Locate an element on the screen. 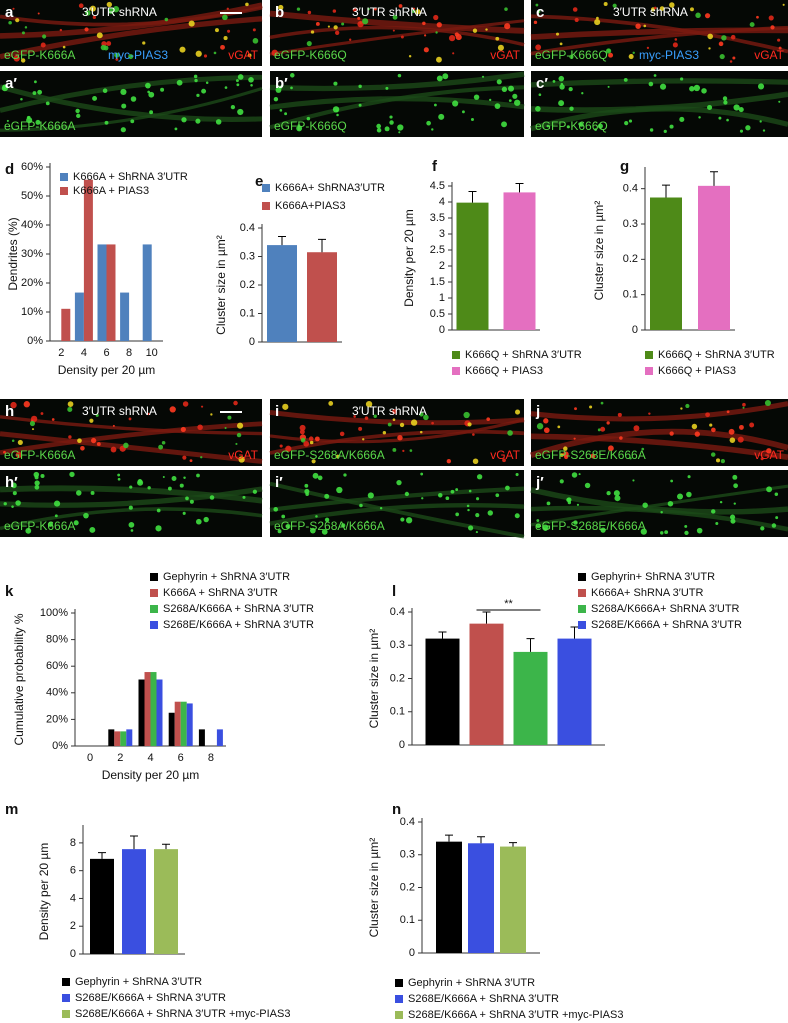  legend-label: S268A/K666A + ShRNA 3′UTR is located at coordinates (238, 609).